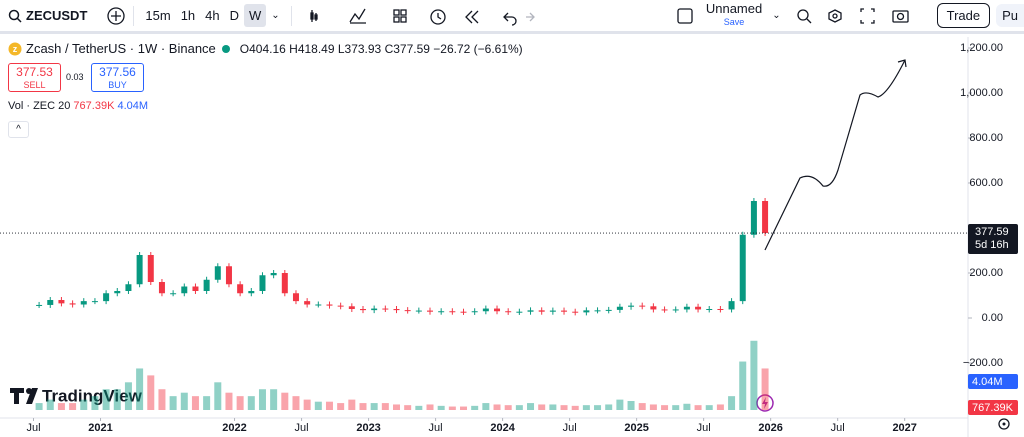 This screenshot has height=437, width=1024. Describe the element at coordinates (100, 428) in the screenshot. I see `x-tick-label: 2021` at that location.